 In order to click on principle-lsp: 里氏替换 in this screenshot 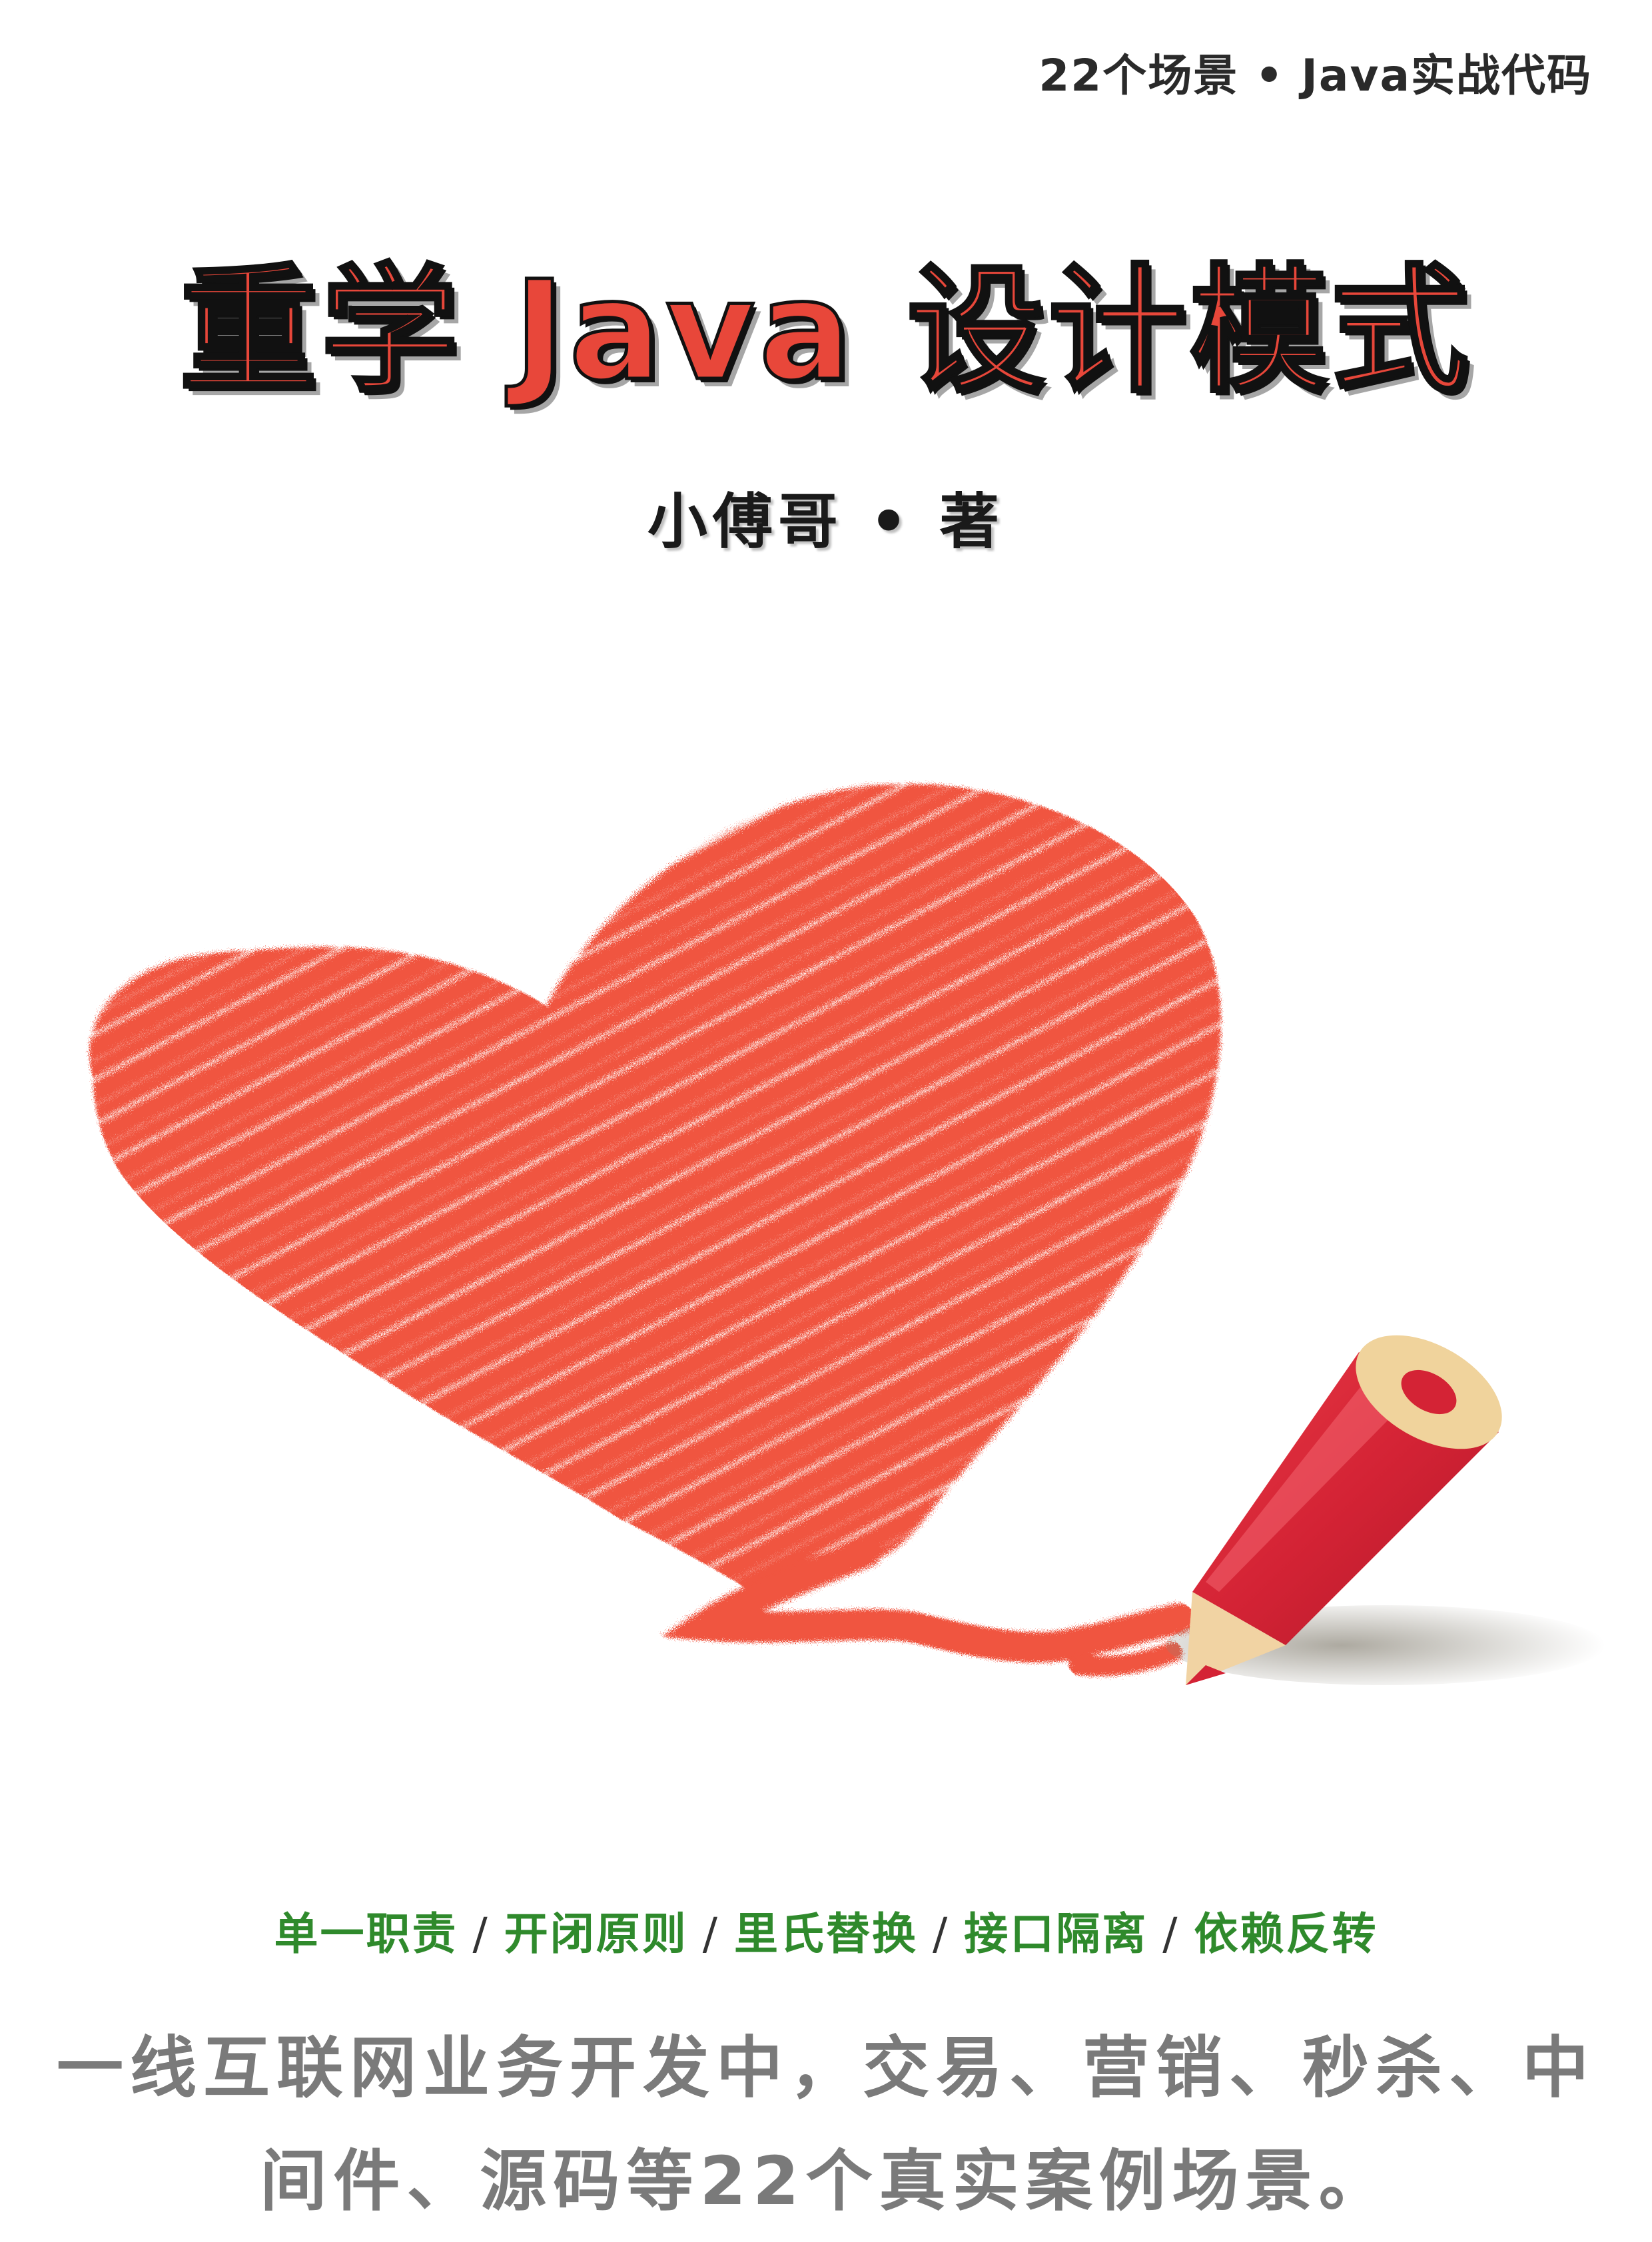, I will do `click(826, 1934)`.